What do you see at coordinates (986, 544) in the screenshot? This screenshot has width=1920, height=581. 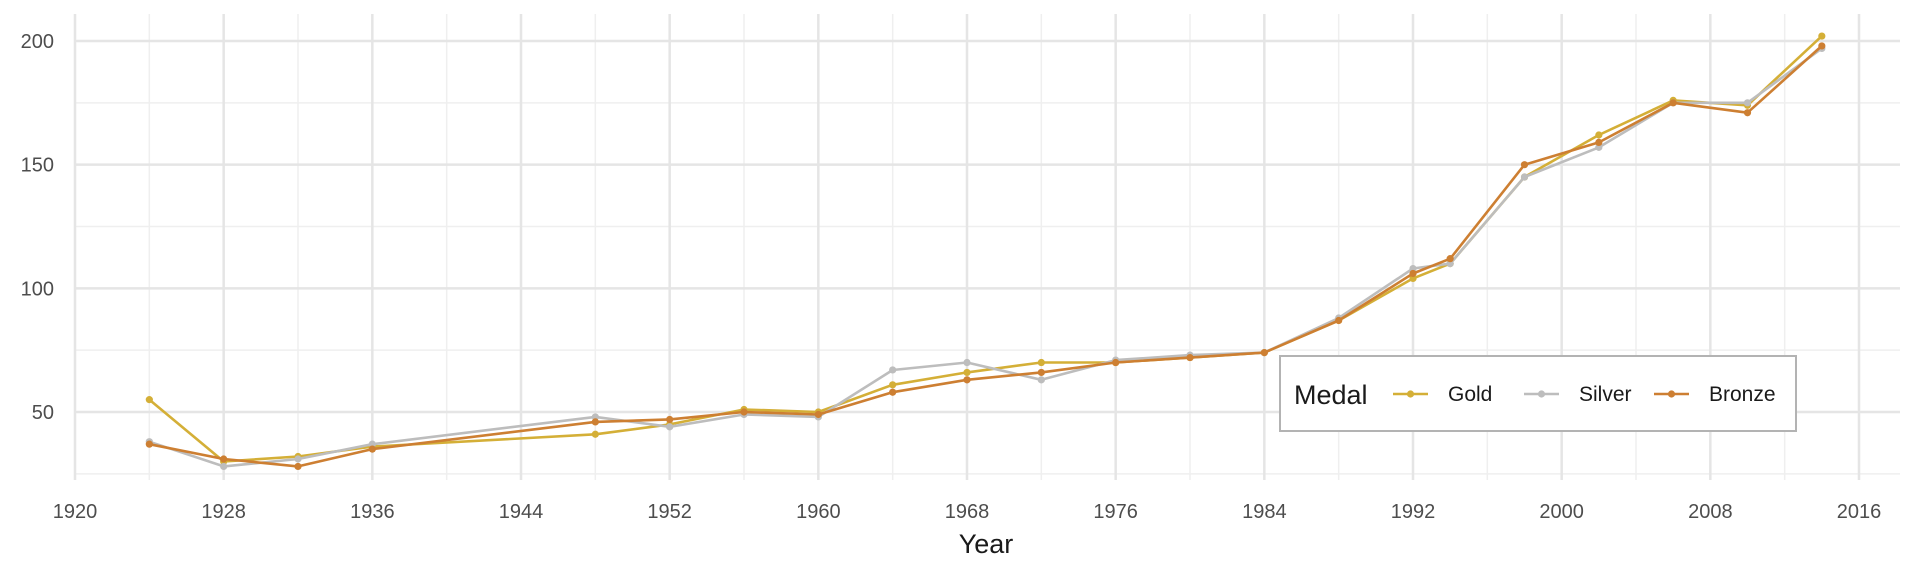 I see `x-axis-label: Year` at bounding box center [986, 544].